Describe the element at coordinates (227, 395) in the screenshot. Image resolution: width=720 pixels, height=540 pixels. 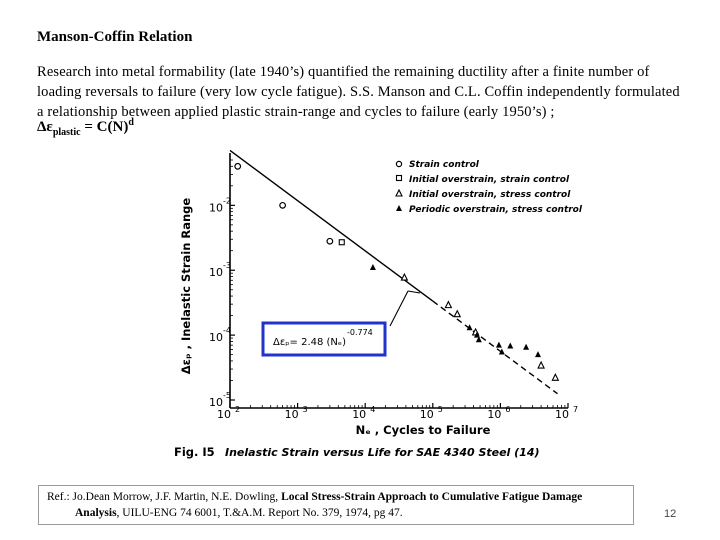
I see `y-tick-exponent: -5` at that location.